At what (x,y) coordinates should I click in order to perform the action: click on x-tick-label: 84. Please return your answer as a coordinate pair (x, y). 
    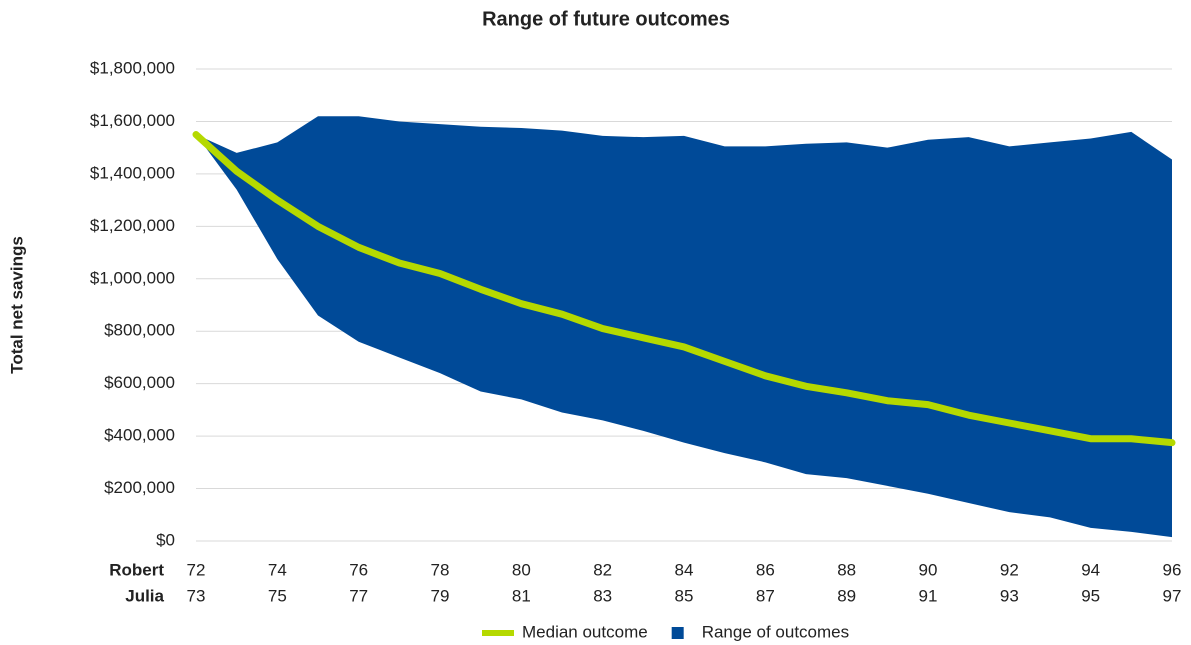
    Looking at the image, I should click on (684, 569).